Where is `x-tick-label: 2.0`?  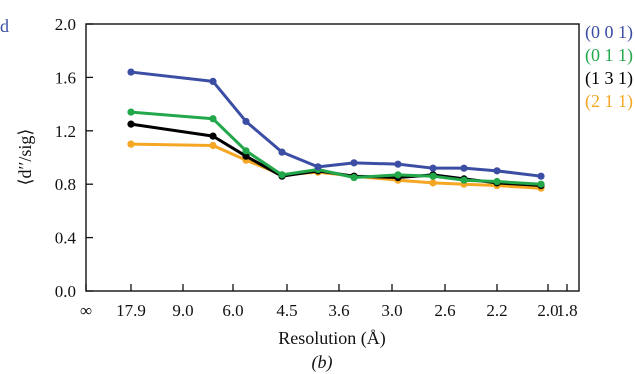 x-tick-label: 2.0 is located at coordinates (547, 310).